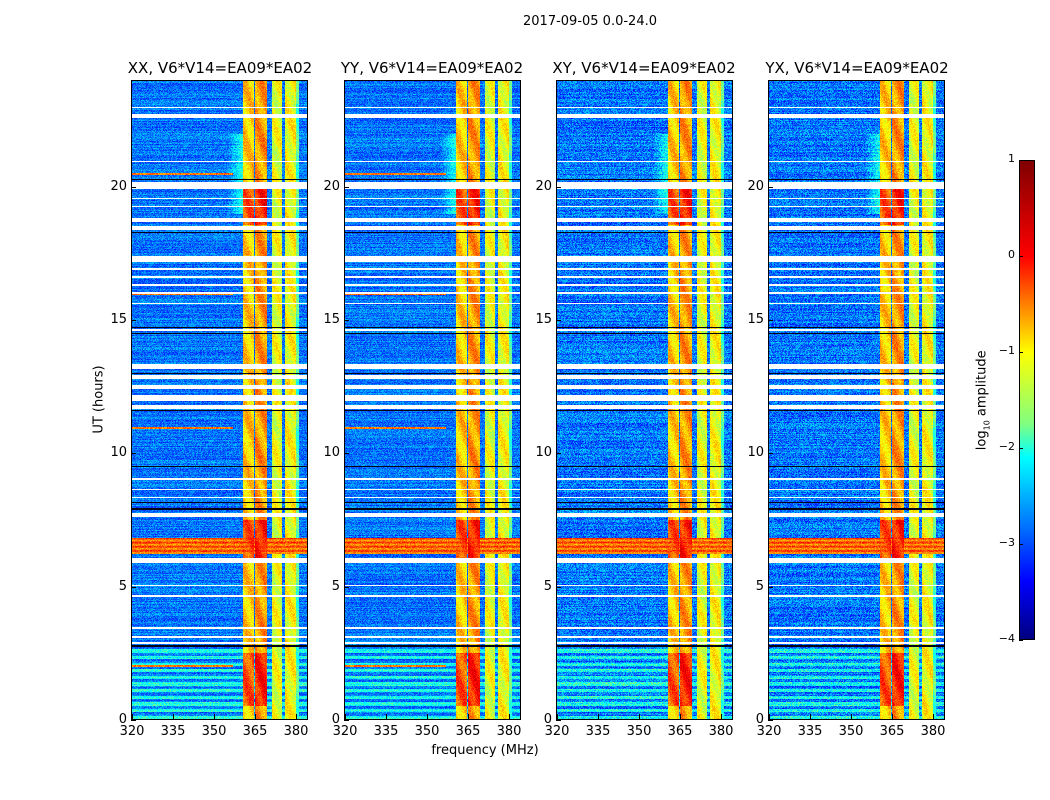 Image resolution: width=1050 pixels, height=800 pixels. What do you see at coordinates (1006, 446) in the screenshot?
I see `colorbar-tick-label: −2` at bounding box center [1006, 446].